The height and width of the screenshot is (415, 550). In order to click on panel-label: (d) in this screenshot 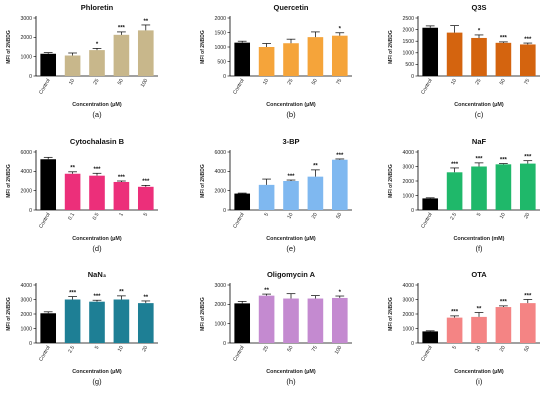, I will do `click(97, 248)`.